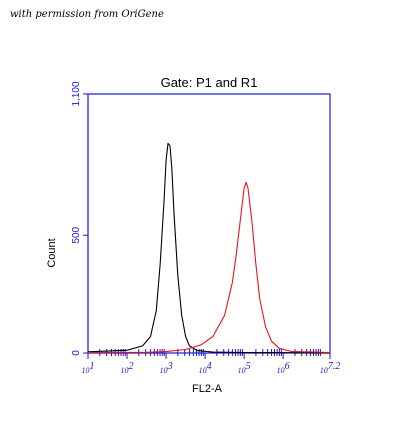 The image size is (420, 424). I want to click on x-tick-label: 10⁶, so click(283, 368).